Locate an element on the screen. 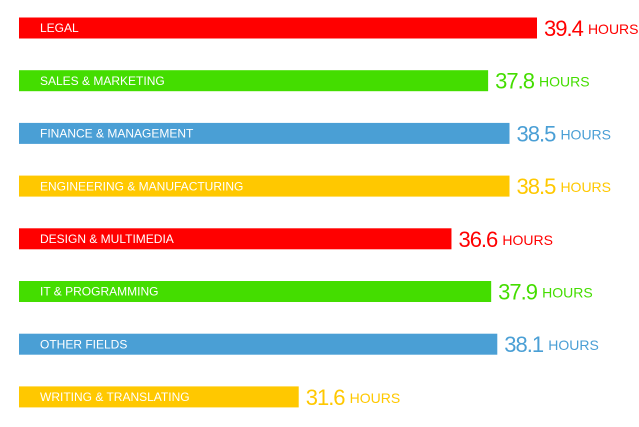 Image resolution: width=639 pixels, height=427 pixels. value-label: 37.9 HOURS is located at coordinates (545, 291).